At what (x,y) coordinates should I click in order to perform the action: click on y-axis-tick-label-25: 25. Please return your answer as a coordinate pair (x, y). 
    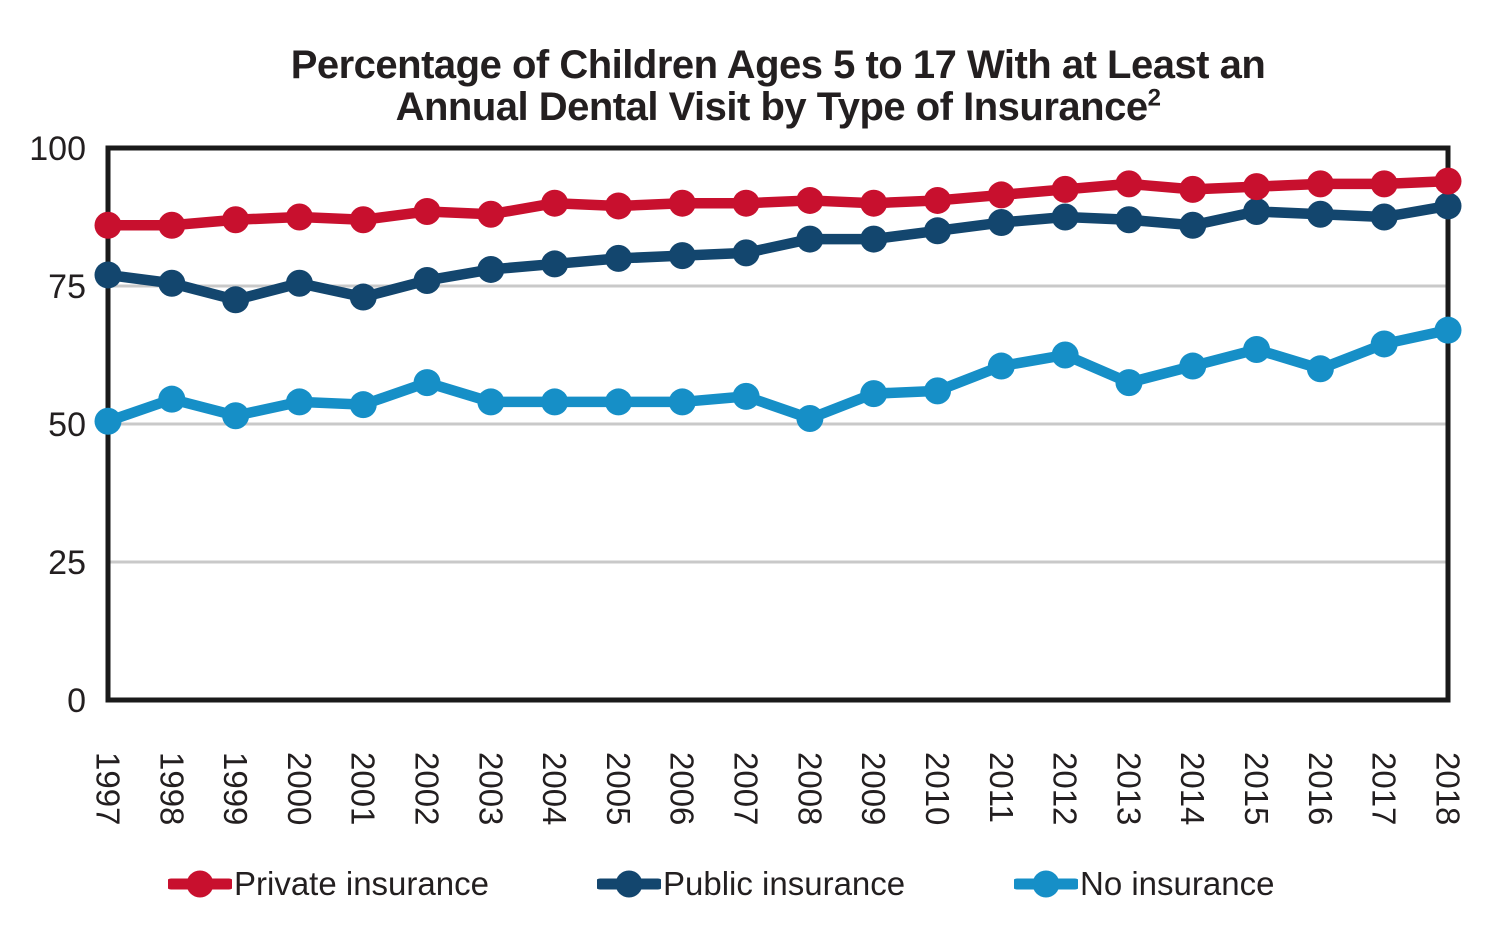
    Looking at the image, I should click on (67, 563).